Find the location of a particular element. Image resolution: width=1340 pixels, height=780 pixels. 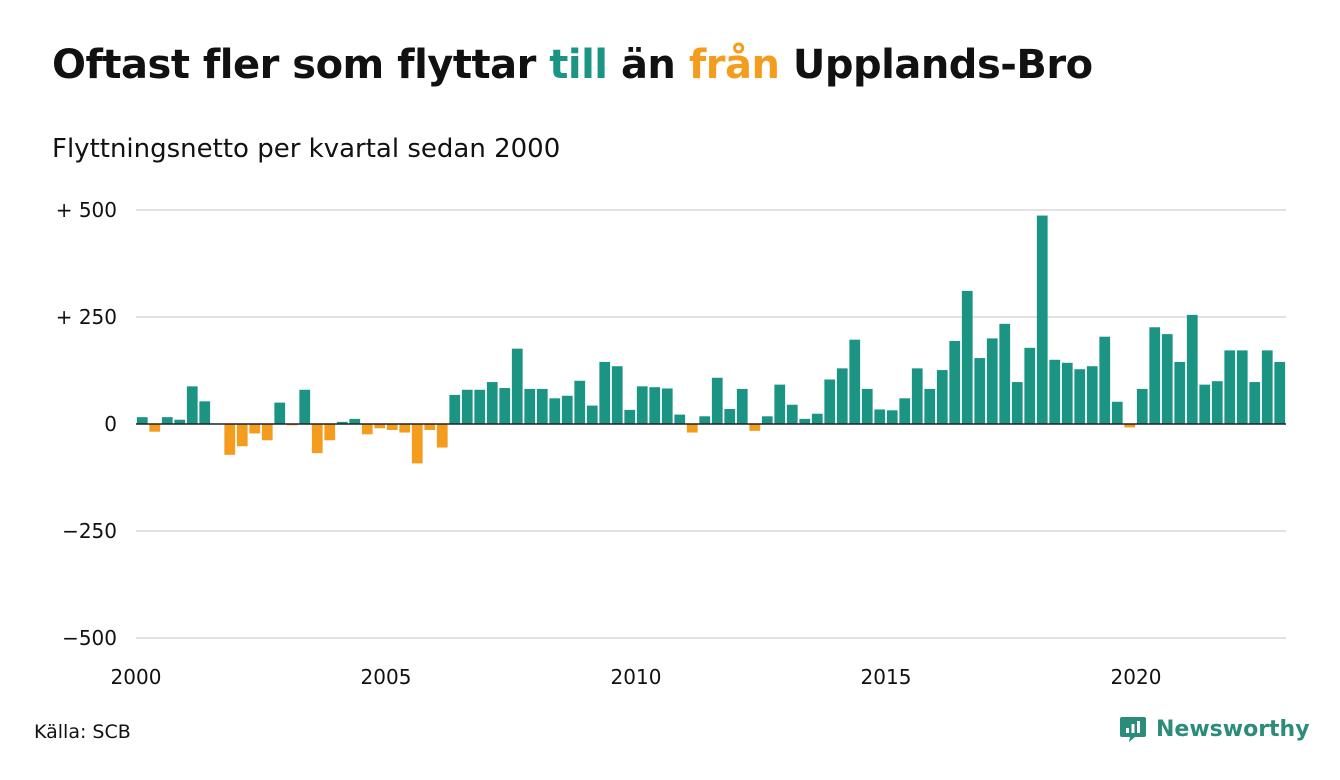

x-tick-label: 2020 is located at coordinates (1136, 677).